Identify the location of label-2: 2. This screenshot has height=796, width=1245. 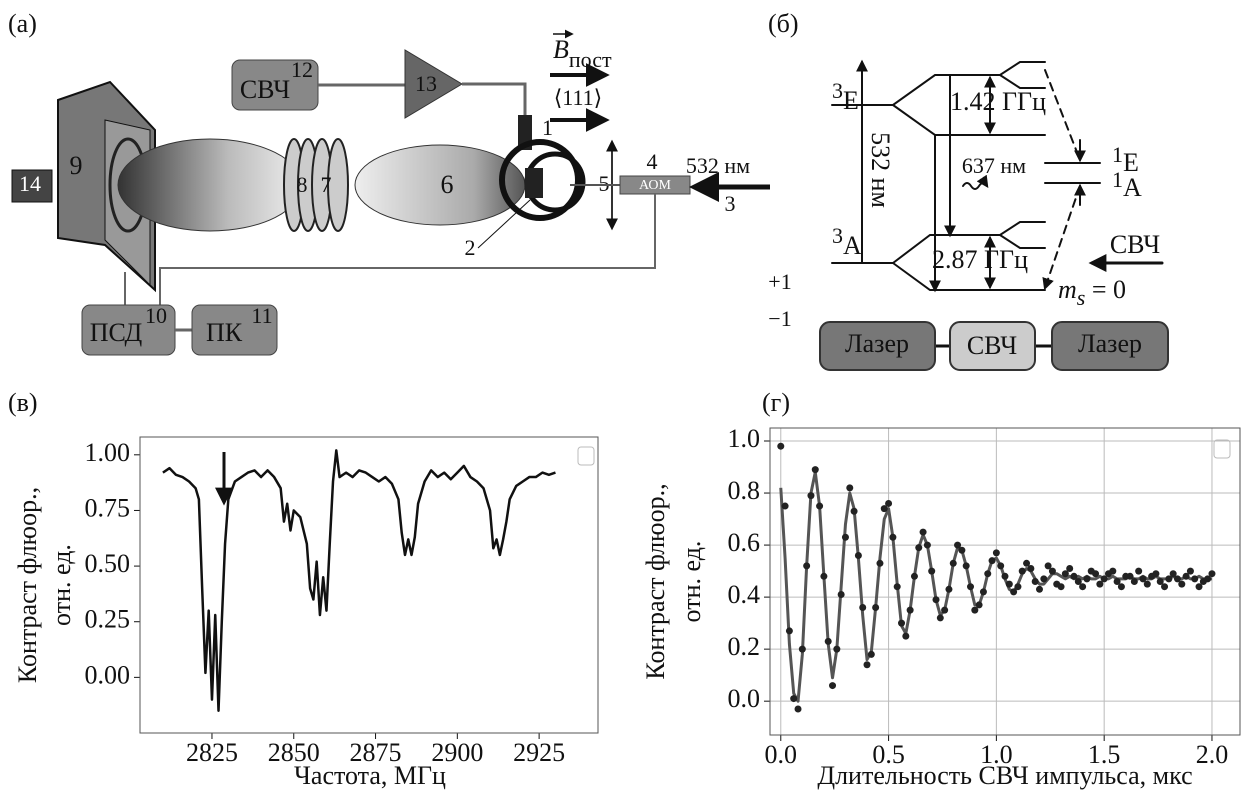
(470, 247).